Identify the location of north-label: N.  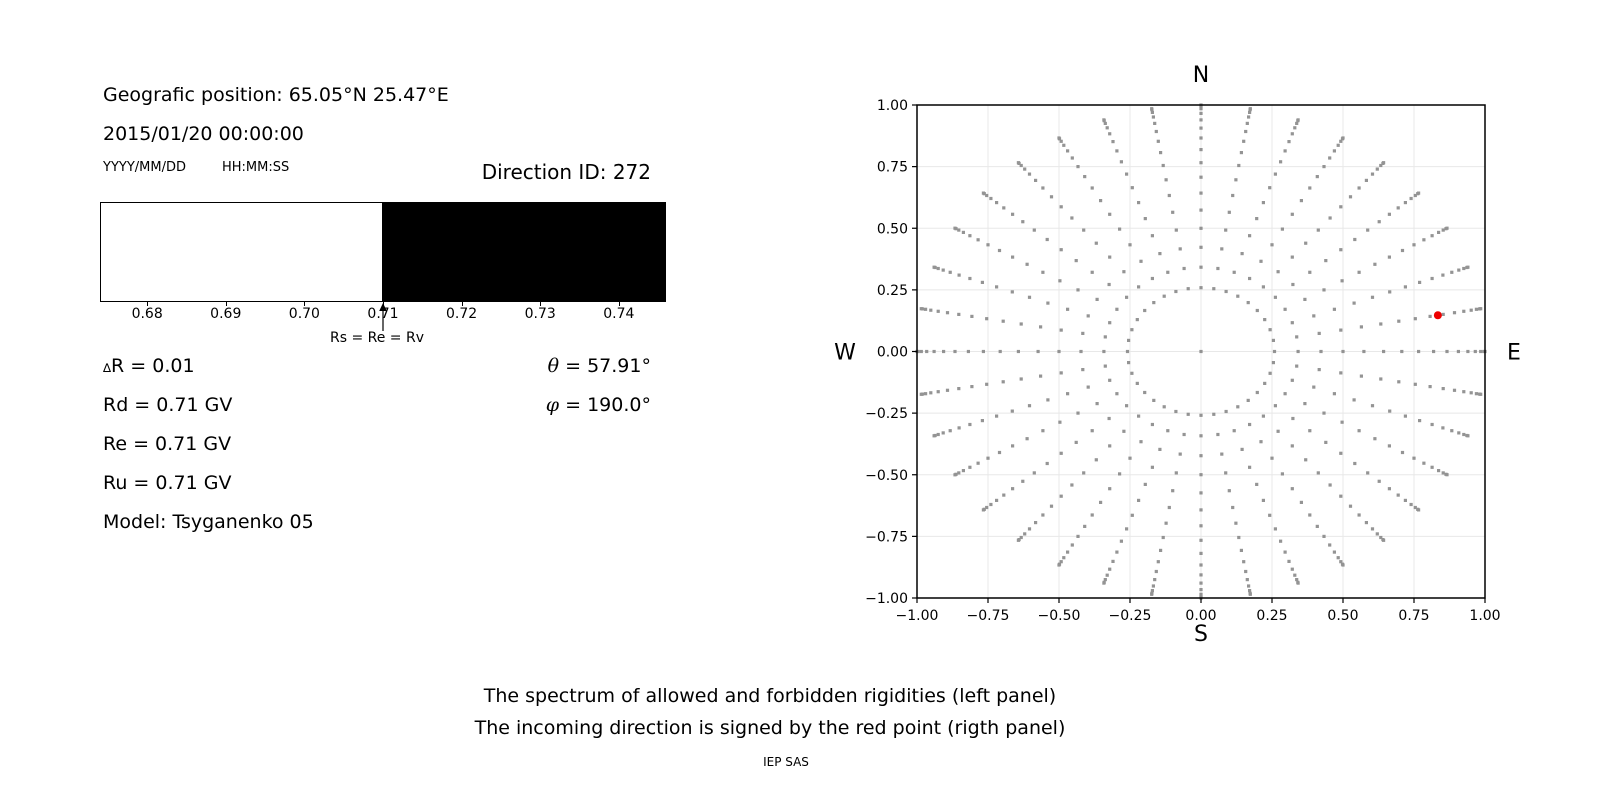
(1201, 75).